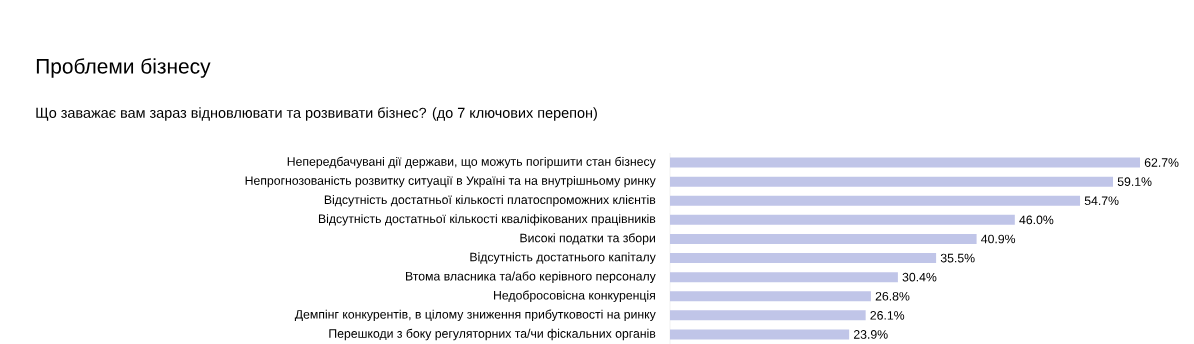 Image resolution: width=1194 pixels, height=344 pixels. I want to click on y-tick-label: Непрогнозованість розвитку ситуації в Україні та на внутрішньому ринку, so click(450, 181).